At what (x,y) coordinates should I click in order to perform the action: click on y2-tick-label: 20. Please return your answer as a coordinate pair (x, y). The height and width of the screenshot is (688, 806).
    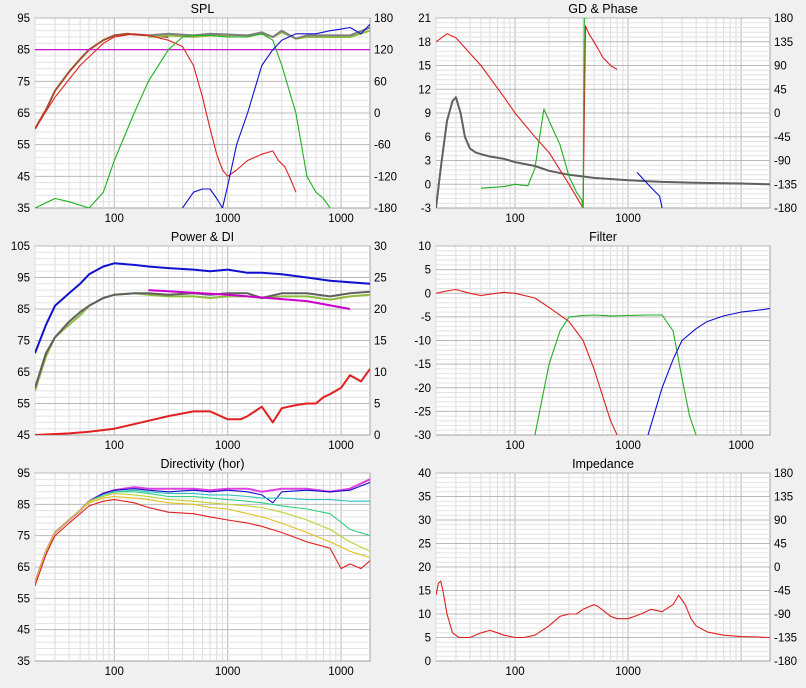
    Looking at the image, I should click on (380, 310).